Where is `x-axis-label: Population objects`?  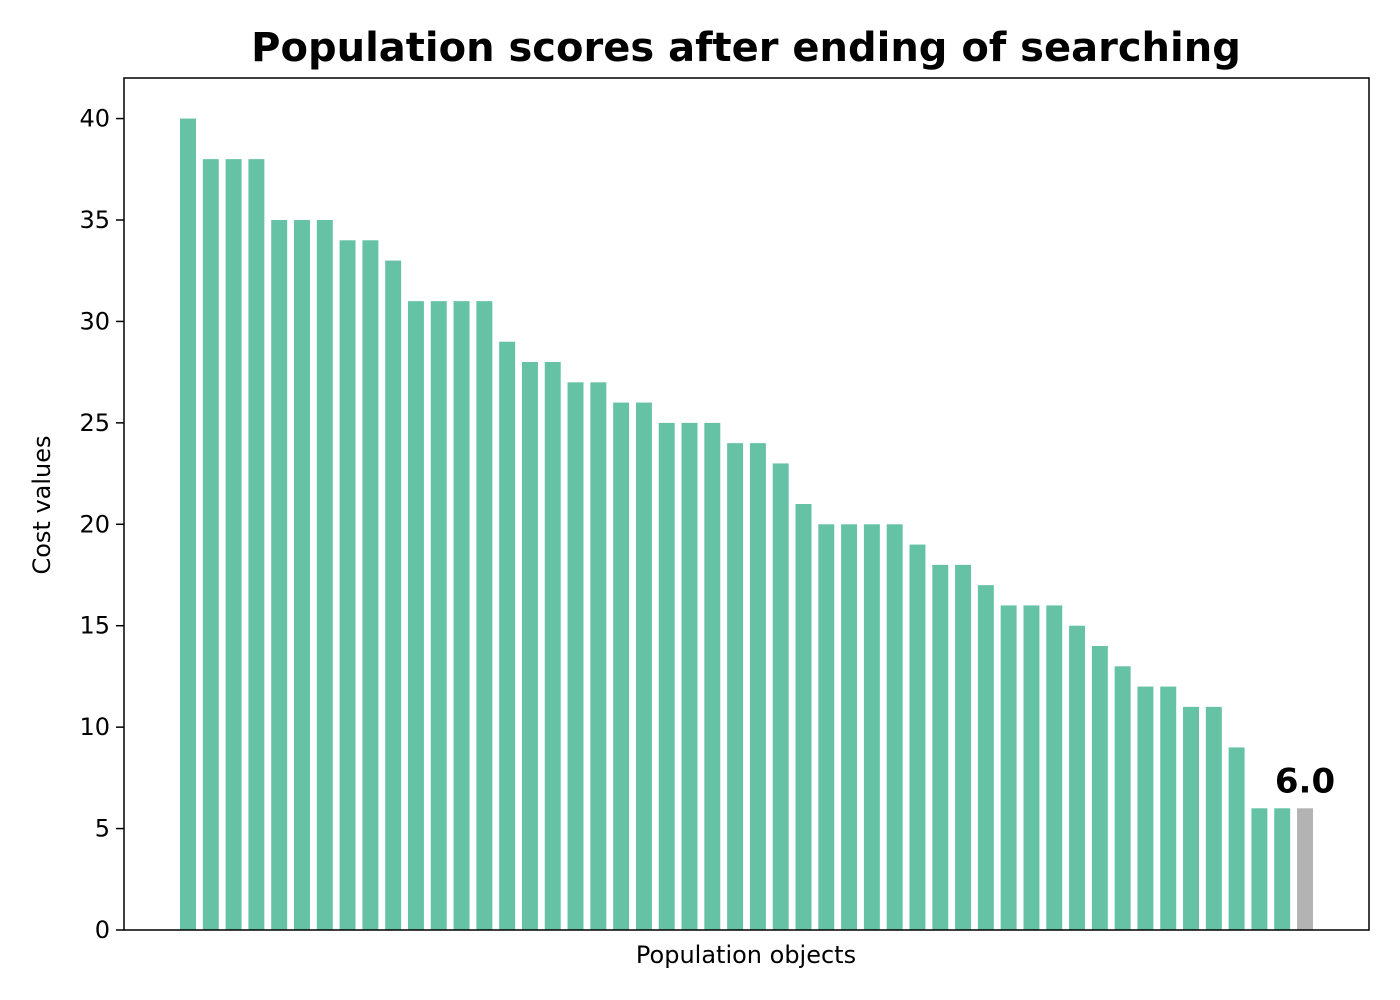 x-axis-label: Population objects is located at coordinates (746, 955).